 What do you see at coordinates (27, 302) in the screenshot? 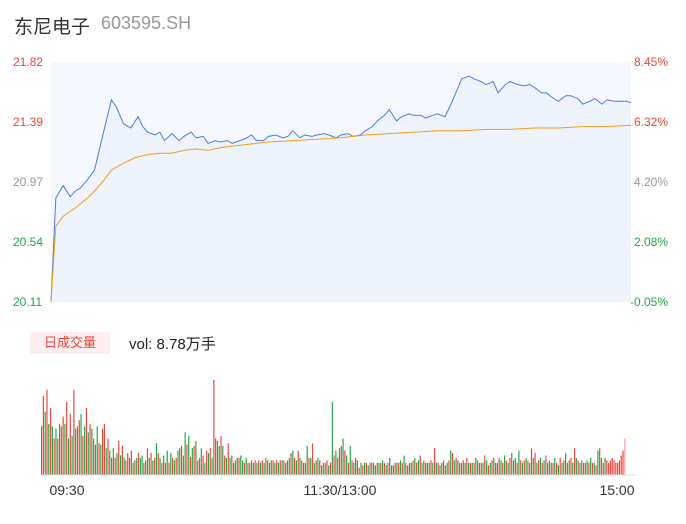
I see `y-left-tick-label: 20.11` at bounding box center [27, 302].